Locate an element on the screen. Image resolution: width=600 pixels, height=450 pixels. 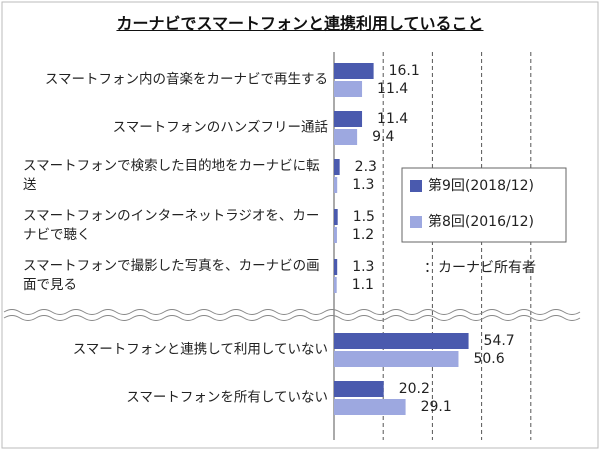
value-label: 1.5 is located at coordinates (364, 217).